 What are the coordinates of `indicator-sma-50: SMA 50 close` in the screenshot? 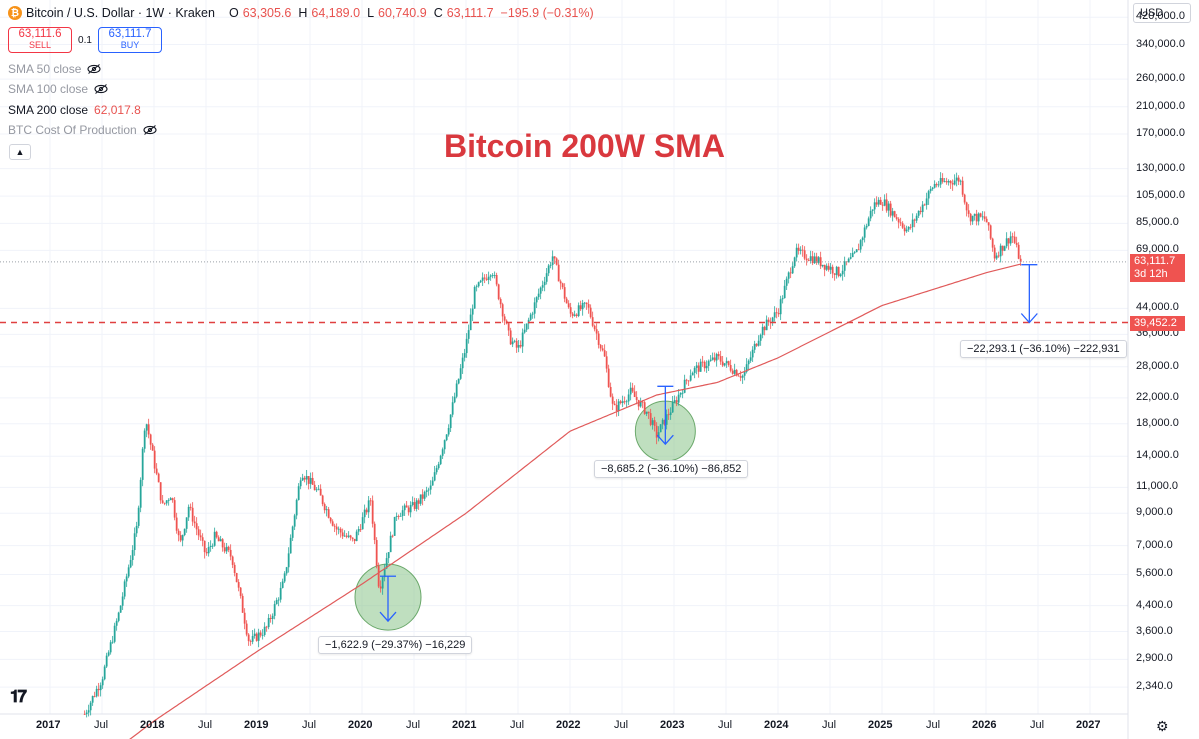 It's located at (54, 69).